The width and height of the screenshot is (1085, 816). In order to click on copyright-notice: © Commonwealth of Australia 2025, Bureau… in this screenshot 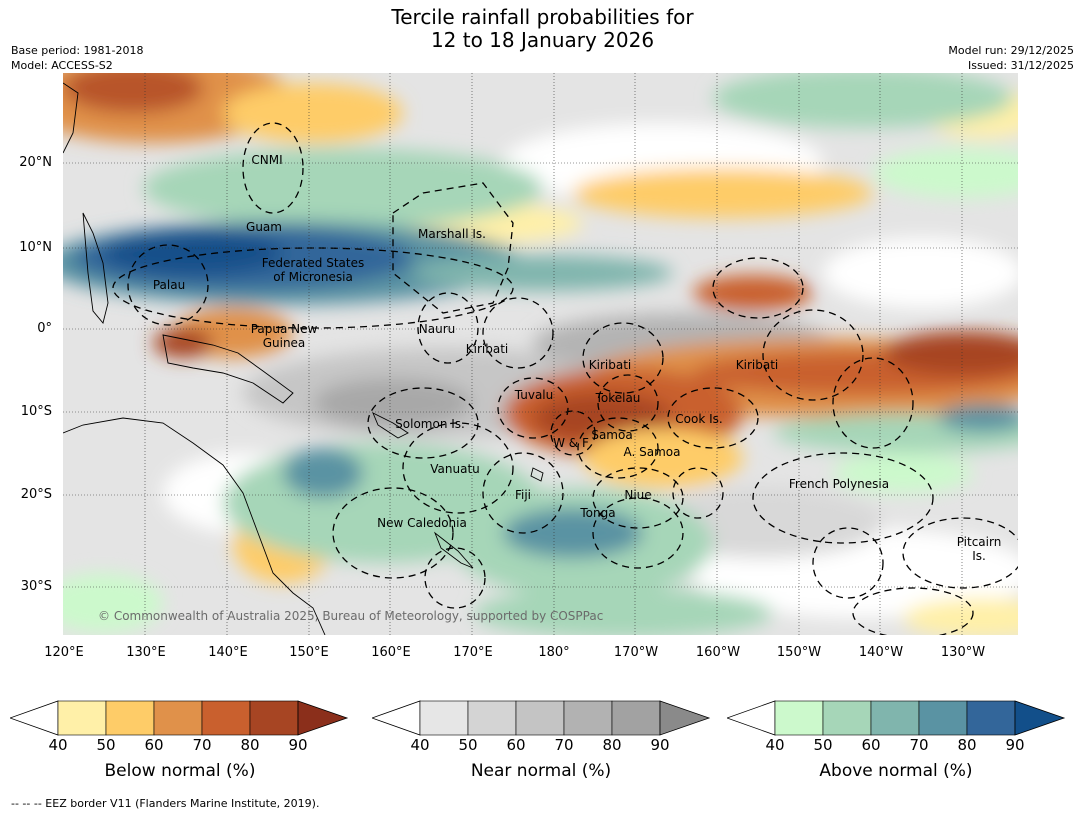, I will do `click(351, 616)`.